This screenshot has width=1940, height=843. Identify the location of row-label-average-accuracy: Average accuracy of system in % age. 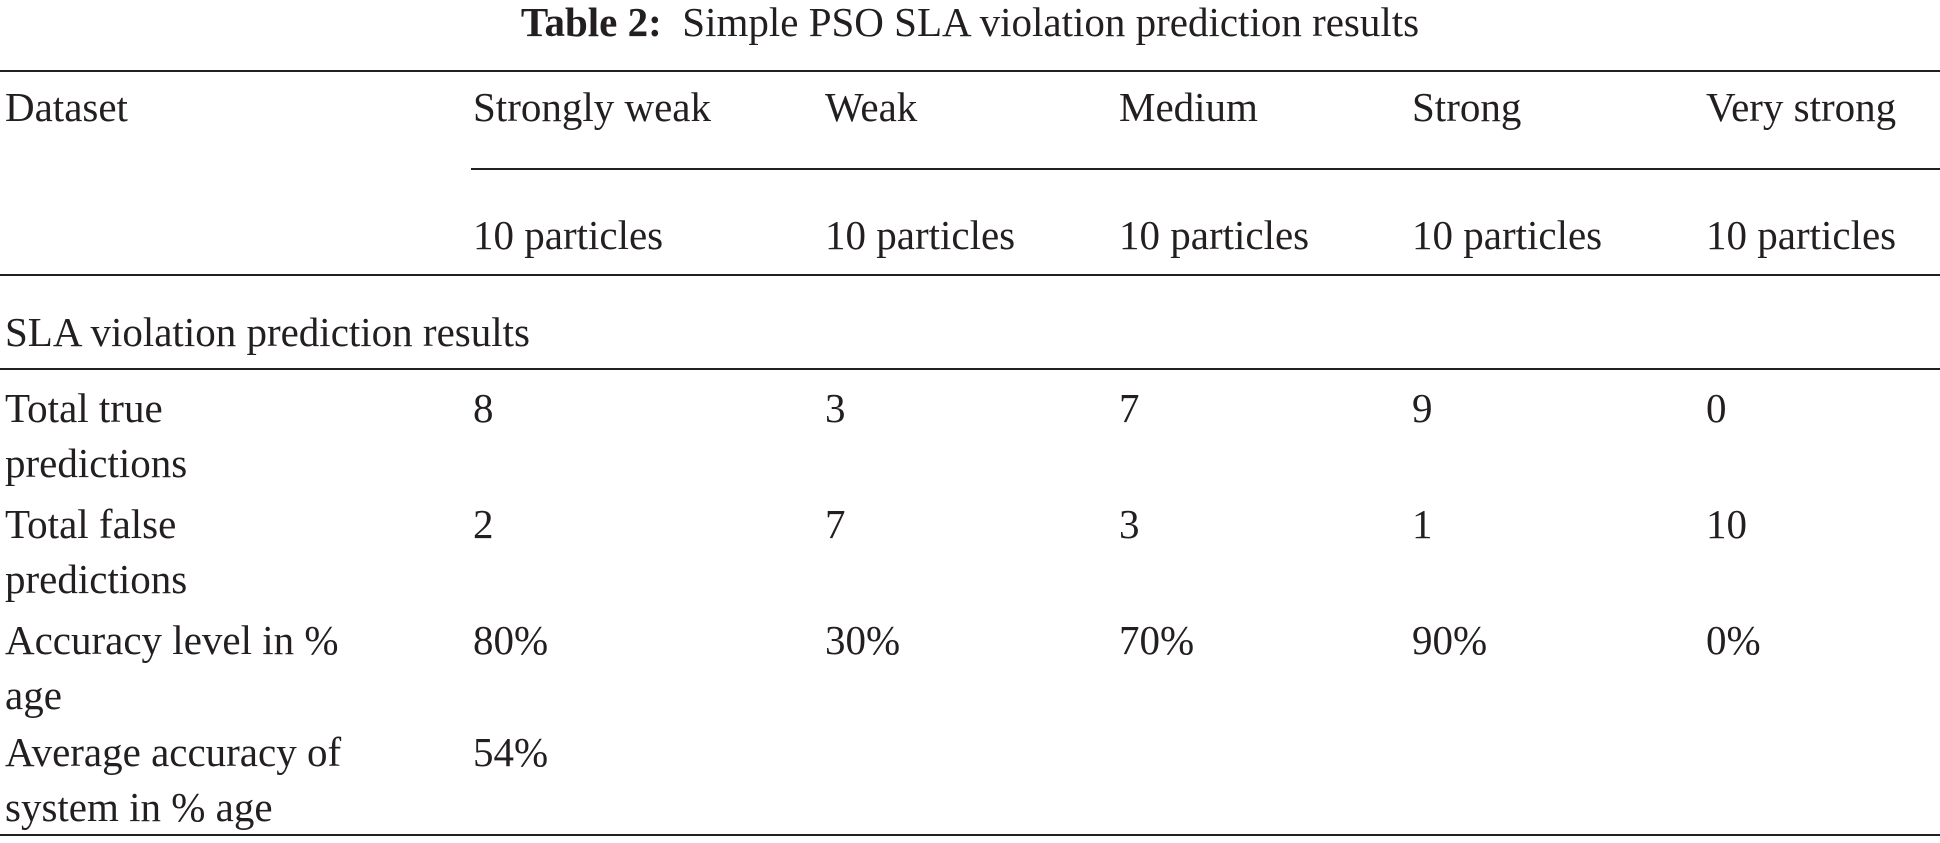
(173, 780).